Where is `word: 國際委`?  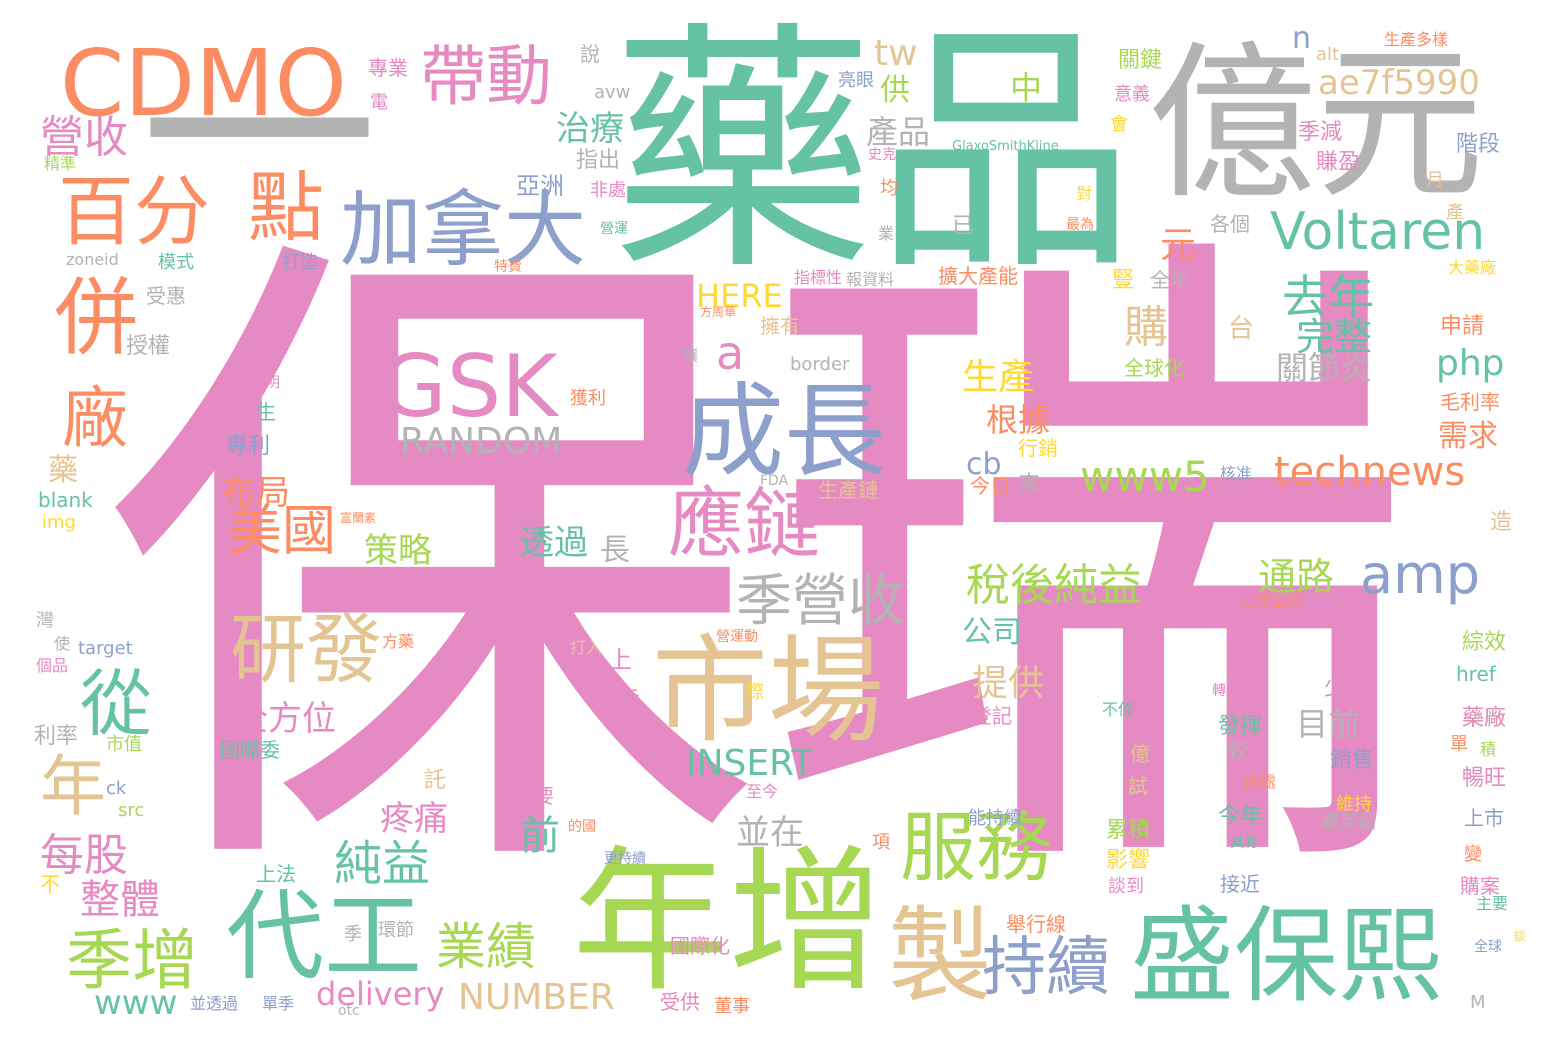
word: 國際委 is located at coordinates (250, 750).